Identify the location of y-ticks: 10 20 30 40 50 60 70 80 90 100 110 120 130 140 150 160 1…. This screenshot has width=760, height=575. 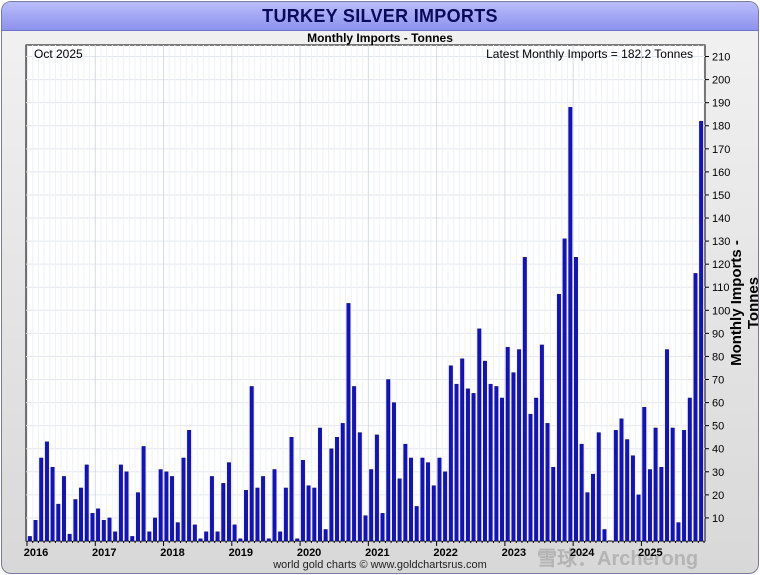
(717, 288).